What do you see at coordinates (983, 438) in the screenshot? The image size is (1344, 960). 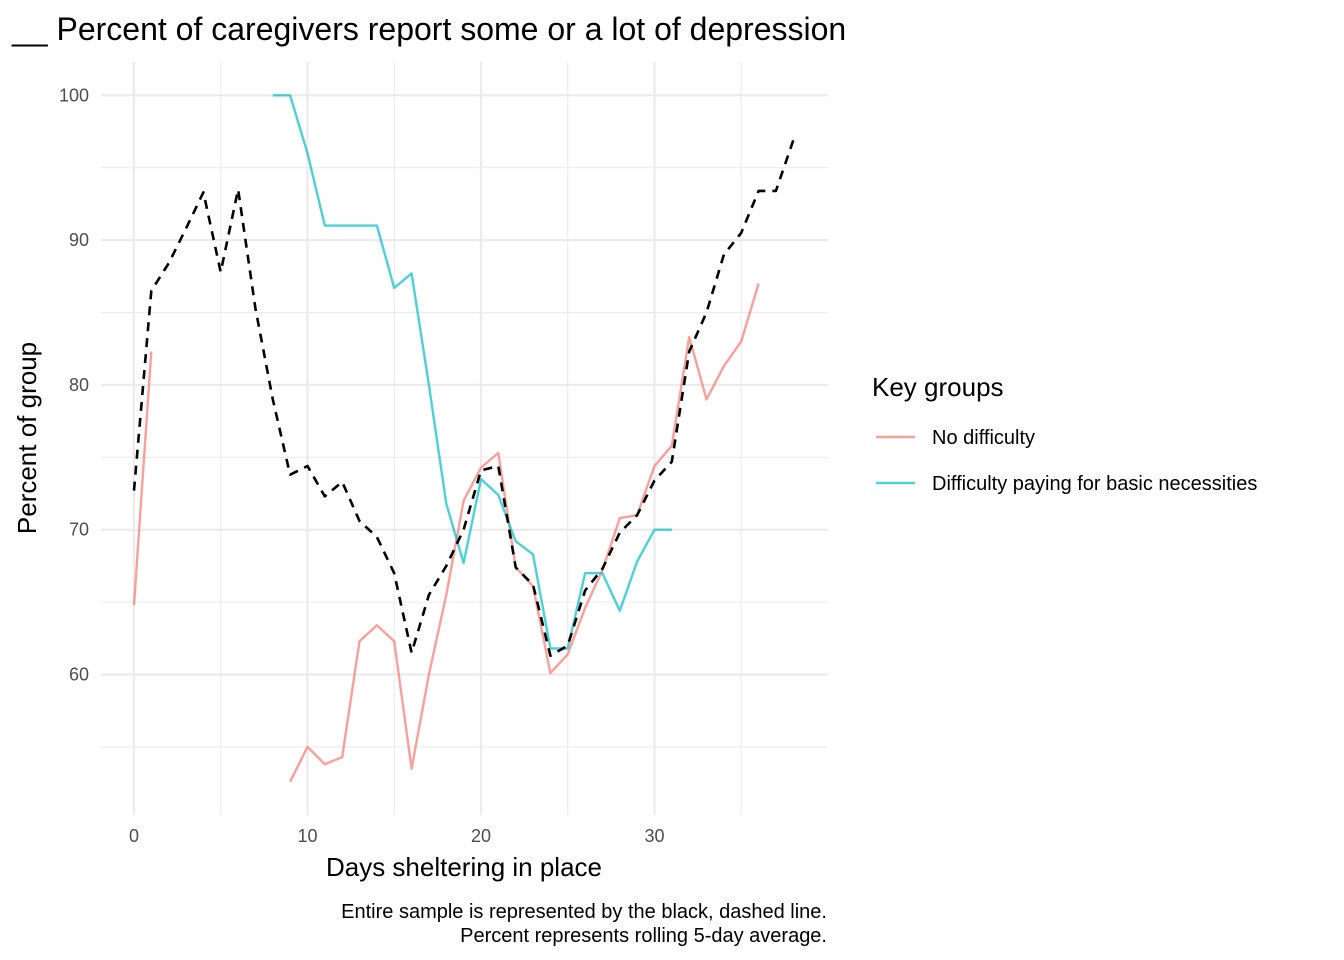 I see `legend-label-no-difficulty: No difficulty` at bounding box center [983, 438].